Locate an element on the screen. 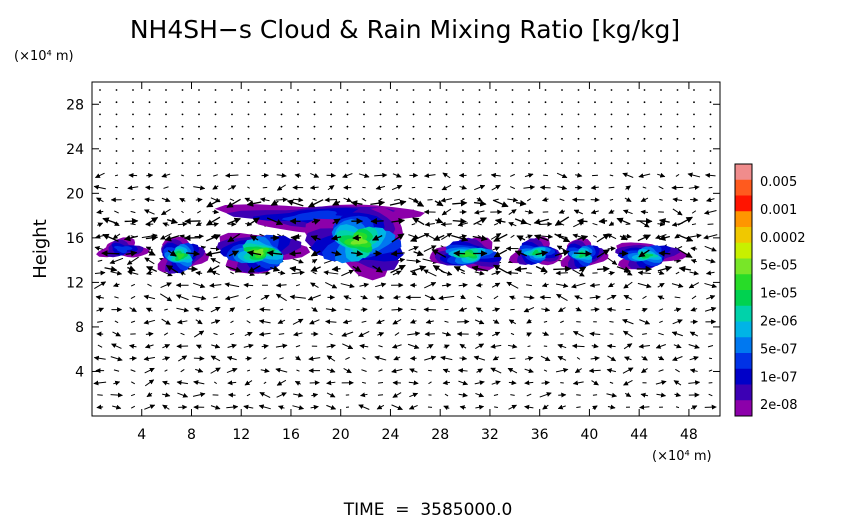  colorbar-swatch is located at coordinates (743, 313).